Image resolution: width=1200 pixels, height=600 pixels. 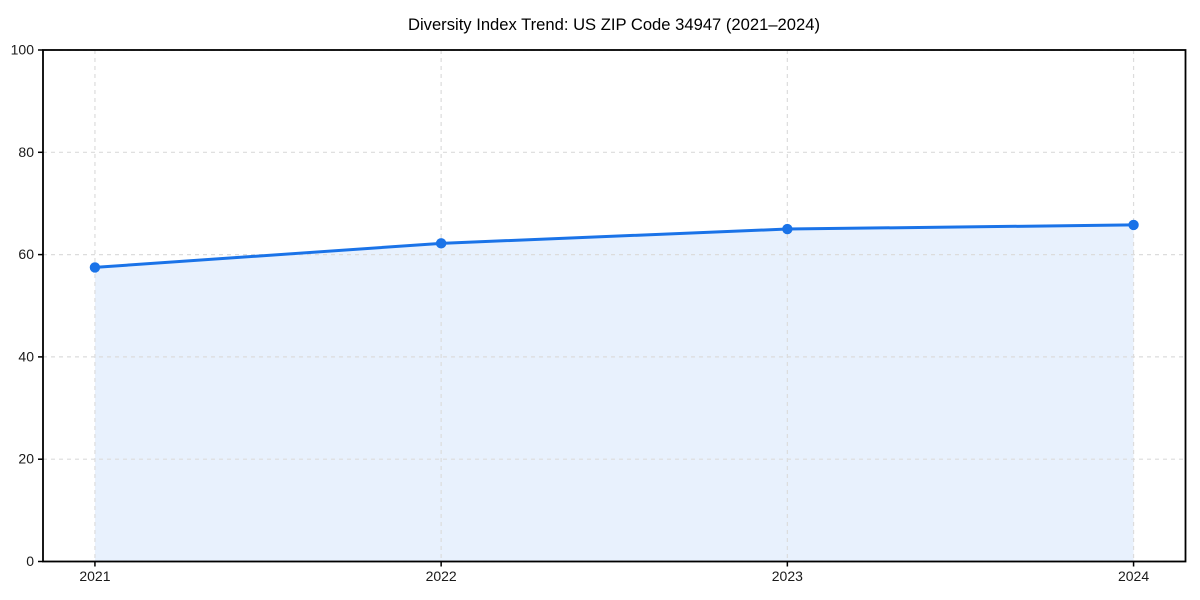 I want to click on x-tick-label: 2024, so click(x=1133, y=576).